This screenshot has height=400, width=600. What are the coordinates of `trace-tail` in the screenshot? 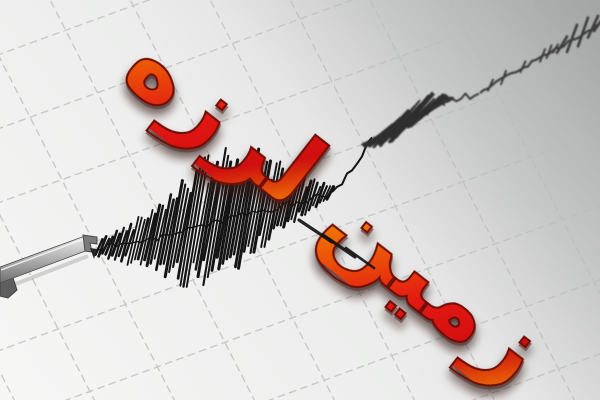 It's located at (521, 58).